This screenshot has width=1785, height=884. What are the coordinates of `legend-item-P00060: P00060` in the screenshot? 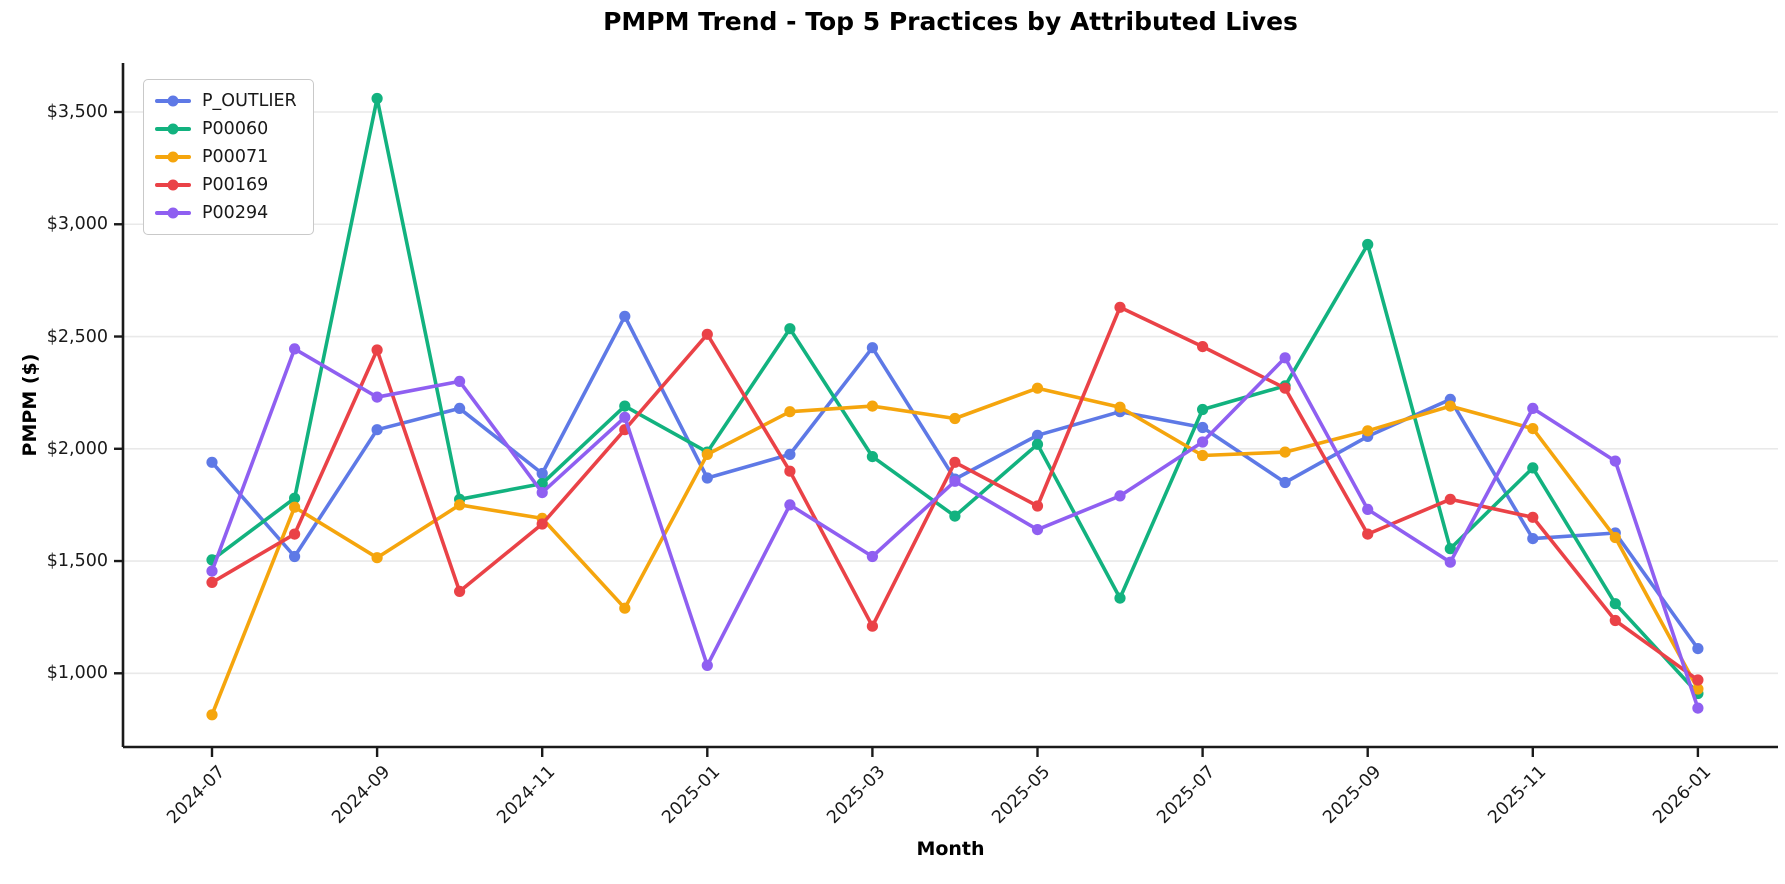 It's located at (226, 129).